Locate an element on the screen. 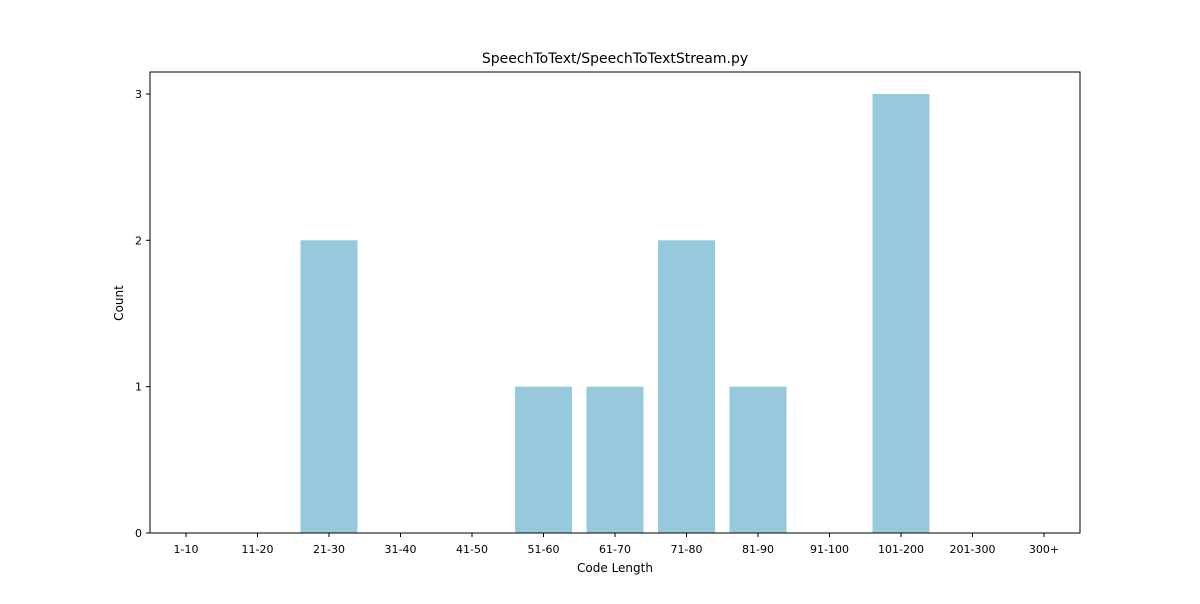 The image size is (1200, 604). x-axis-label: Code Length is located at coordinates (615, 568).